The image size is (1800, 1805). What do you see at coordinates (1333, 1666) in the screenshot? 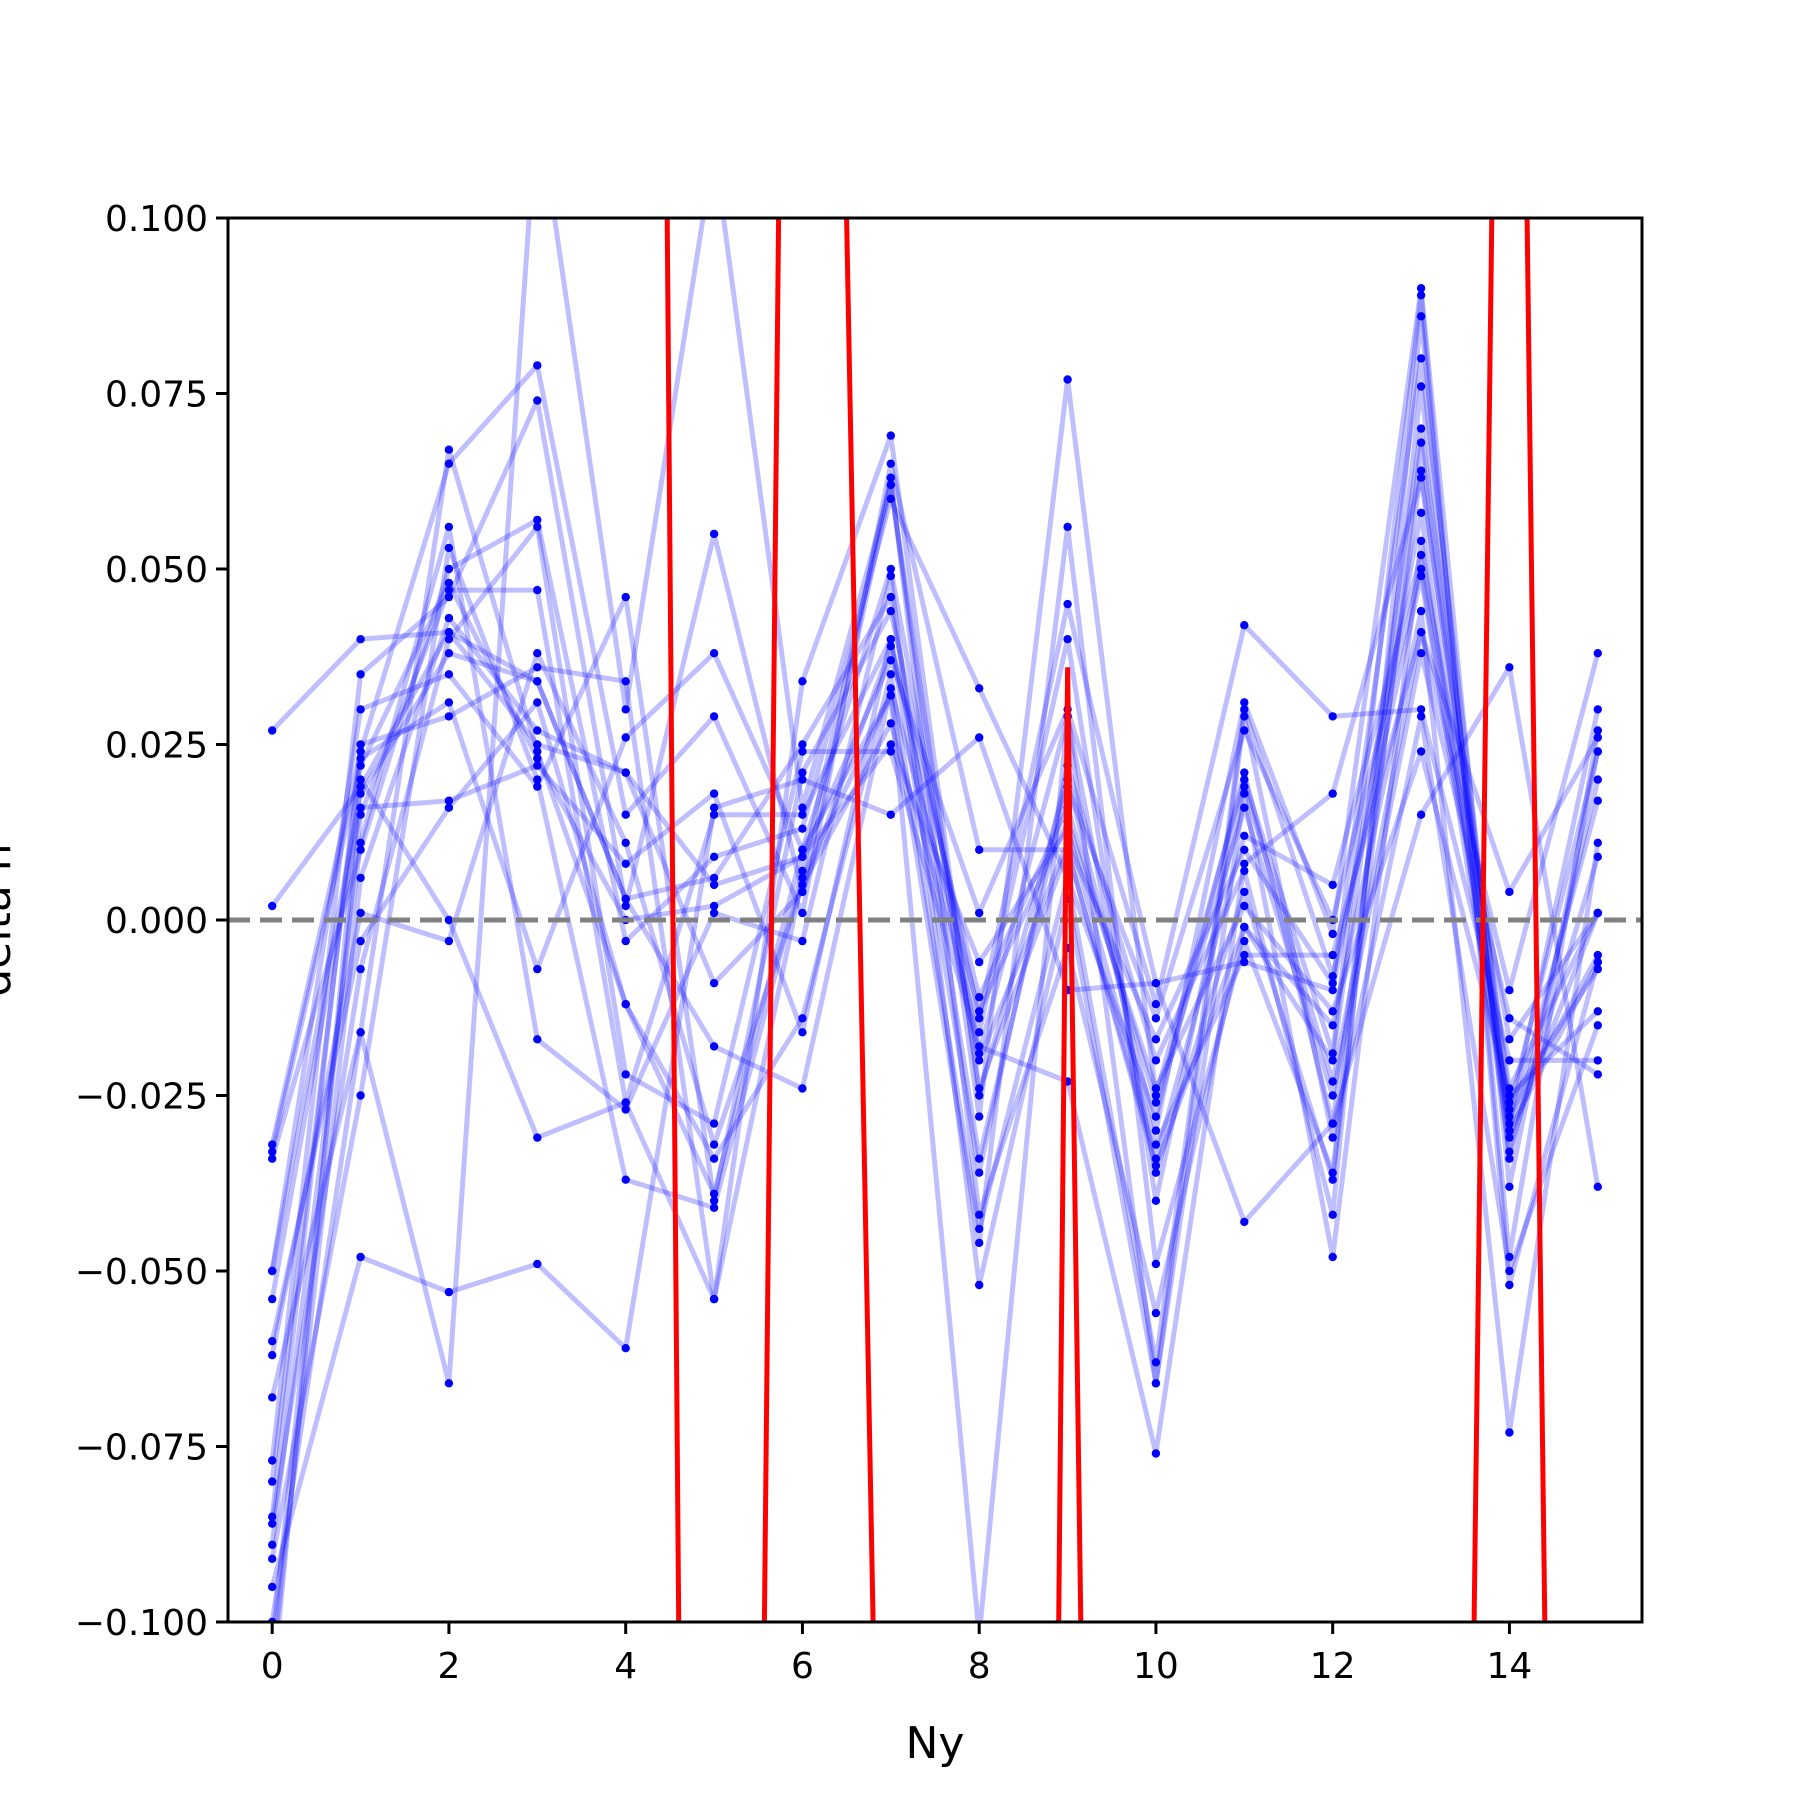
I see `x-tick-label-12: 12` at bounding box center [1333, 1666].